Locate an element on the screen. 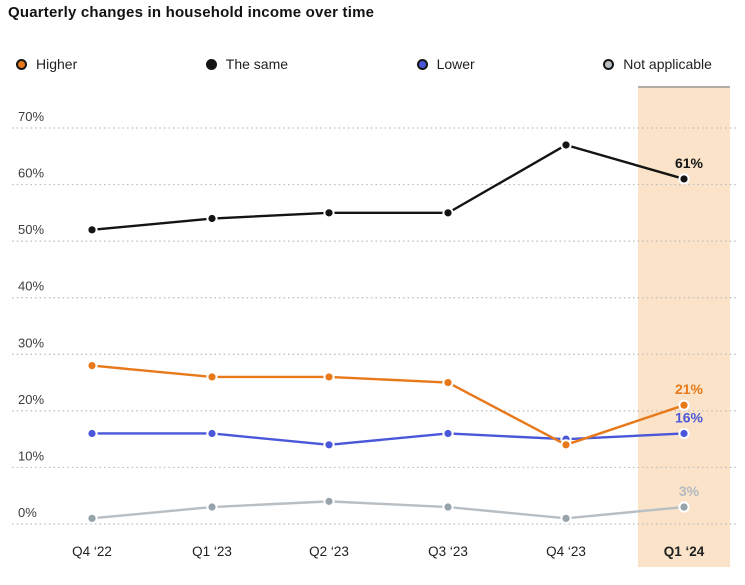  legend-label-not-applicable: Not applicable is located at coordinates (667, 64).